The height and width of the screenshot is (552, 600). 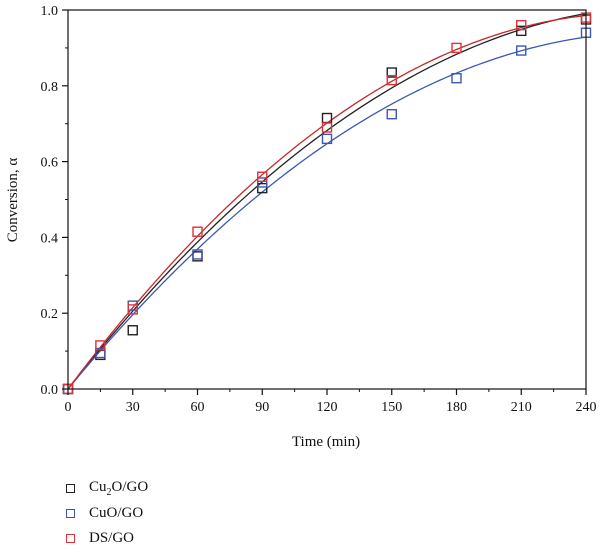 What do you see at coordinates (521, 407) in the screenshot?
I see `x-tick-label: 210` at bounding box center [521, 407].